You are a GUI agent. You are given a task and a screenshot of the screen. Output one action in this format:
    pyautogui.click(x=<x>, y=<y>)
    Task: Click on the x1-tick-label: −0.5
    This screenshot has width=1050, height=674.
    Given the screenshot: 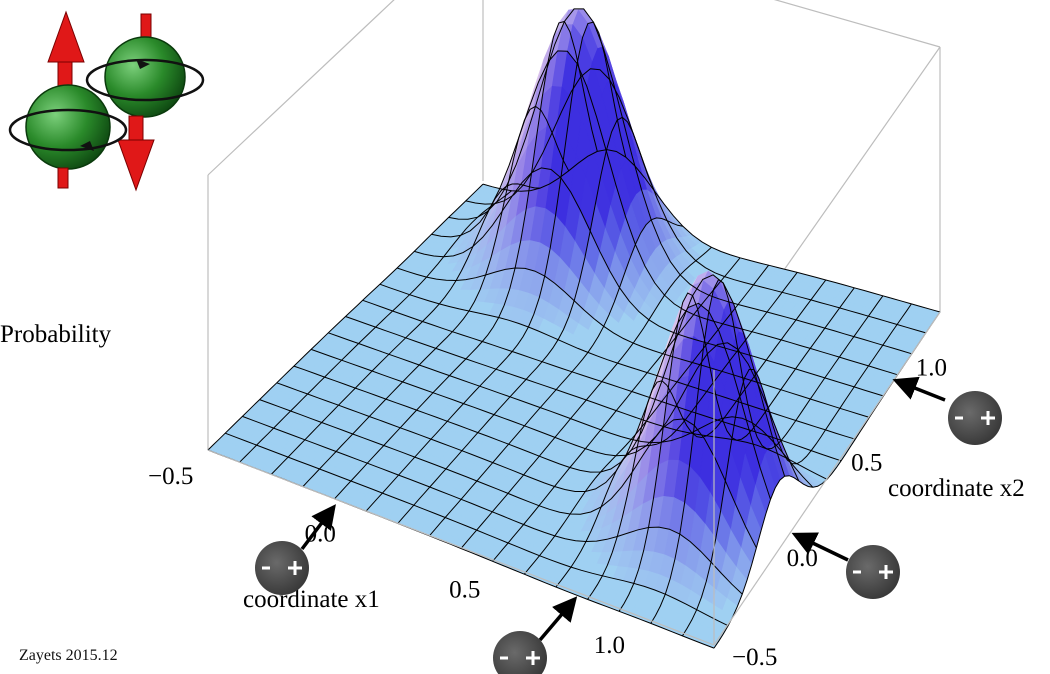 What is the action you would take?
    pyautogui.click(x=170, y=476)
    